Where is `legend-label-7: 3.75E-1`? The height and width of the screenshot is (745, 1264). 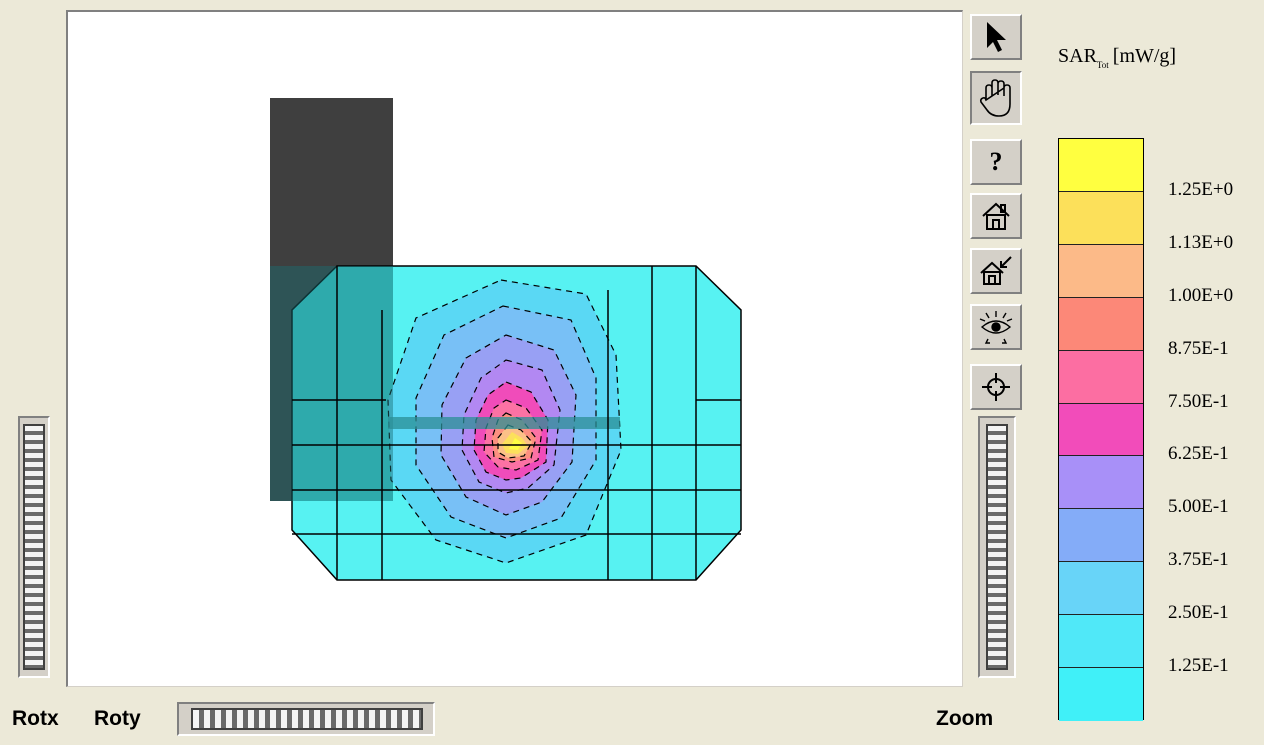 legend-label-7: 3.75E-1 is located at coordinates (1198, 560).